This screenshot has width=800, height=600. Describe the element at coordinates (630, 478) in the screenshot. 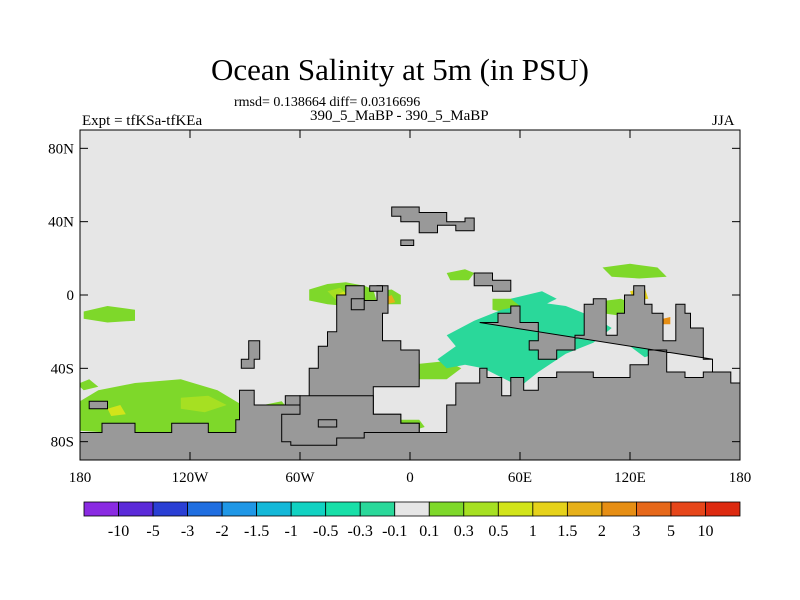

I see `x-tick-label: 120E` at that location.